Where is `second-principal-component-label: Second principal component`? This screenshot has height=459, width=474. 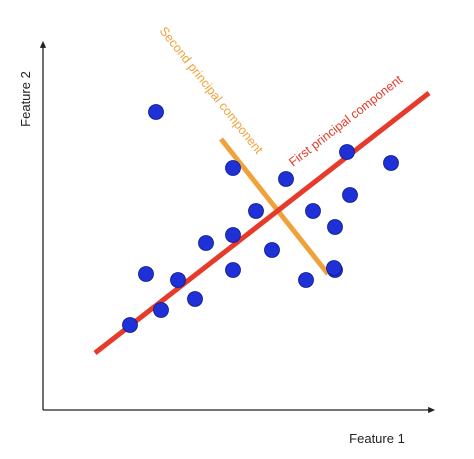
second-principal-component-label: Second principal component is located at coordinates (211, 90).